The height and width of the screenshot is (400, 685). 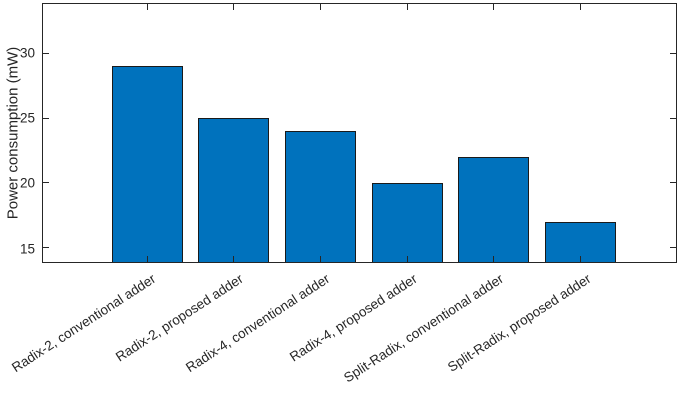 I want to click on x-tick-label: Radix-2, conventional adder, so click(x=84, y=323).